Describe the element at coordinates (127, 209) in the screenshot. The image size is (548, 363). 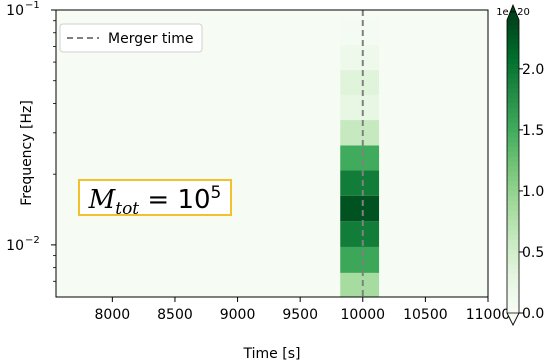
I see `annotation-subscript: tot` at that location.